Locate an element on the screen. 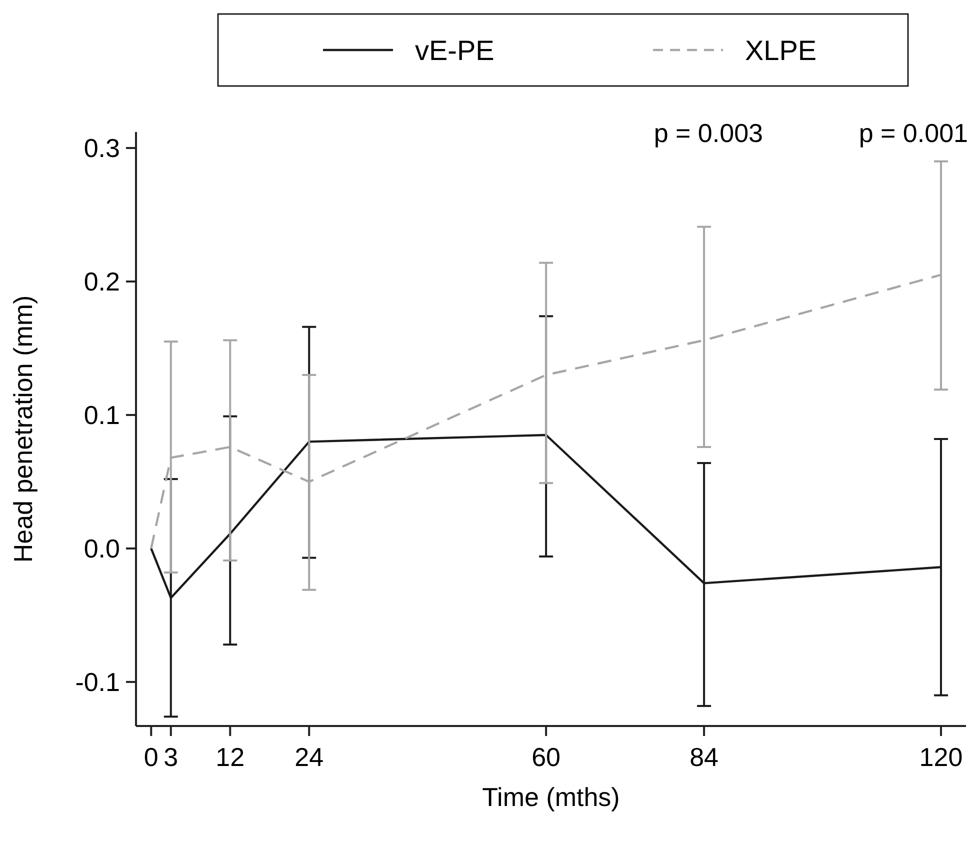 The height and width of the screenshot is (846, 980). y-axis-title: Head penetration (mm) is located at coordinates (23, 429).